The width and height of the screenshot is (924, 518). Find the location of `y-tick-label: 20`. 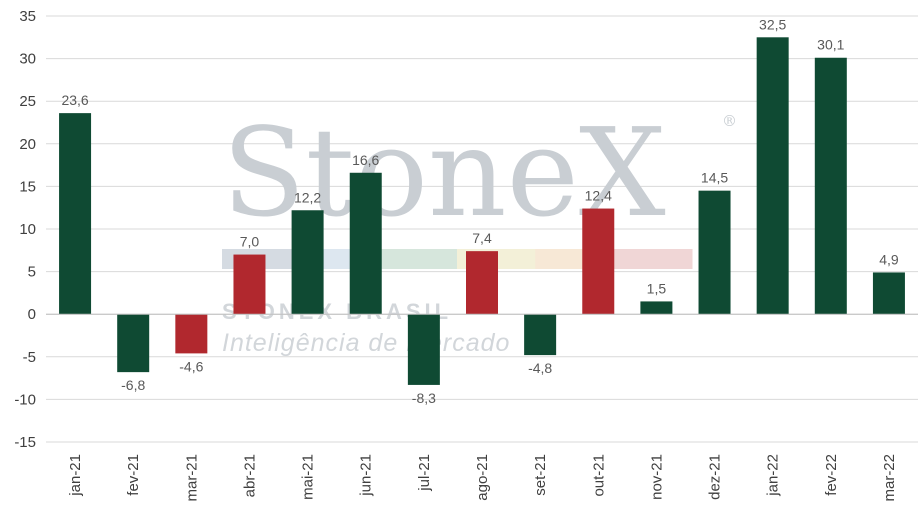

y-tick-label: 20 is located at coordinates (27, 144).